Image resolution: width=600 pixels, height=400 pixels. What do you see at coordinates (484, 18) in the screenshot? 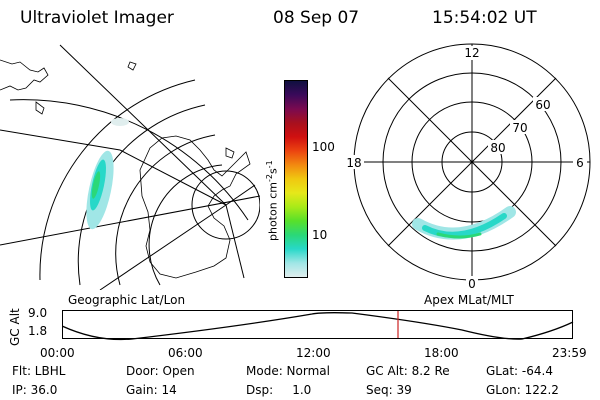
I see `time-label: 15:54:02 UT` at bounding box center [484, 18].